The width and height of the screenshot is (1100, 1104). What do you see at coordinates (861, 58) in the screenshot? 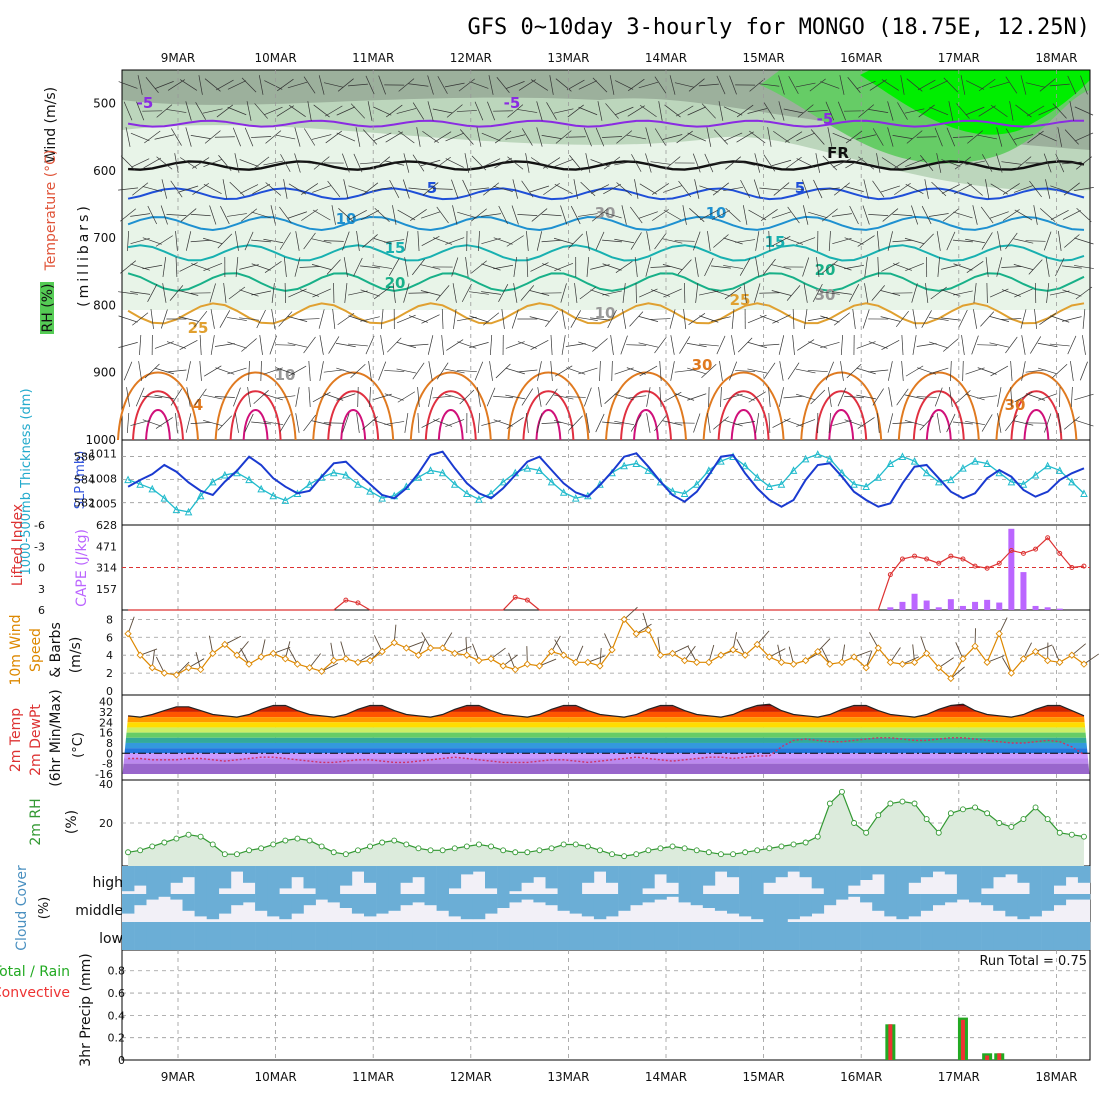
I see `date-label-top: 16MAR` at bounding box center [861, 58].